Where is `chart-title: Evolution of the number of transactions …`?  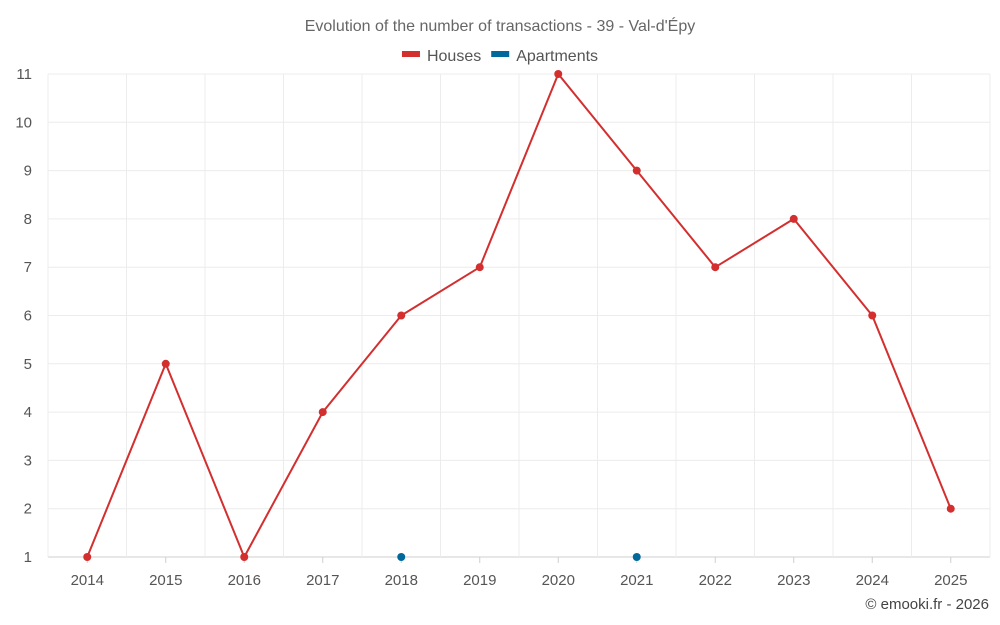
chart-title: Evolution of the number of transactions … is located at coordinates (500, 25).